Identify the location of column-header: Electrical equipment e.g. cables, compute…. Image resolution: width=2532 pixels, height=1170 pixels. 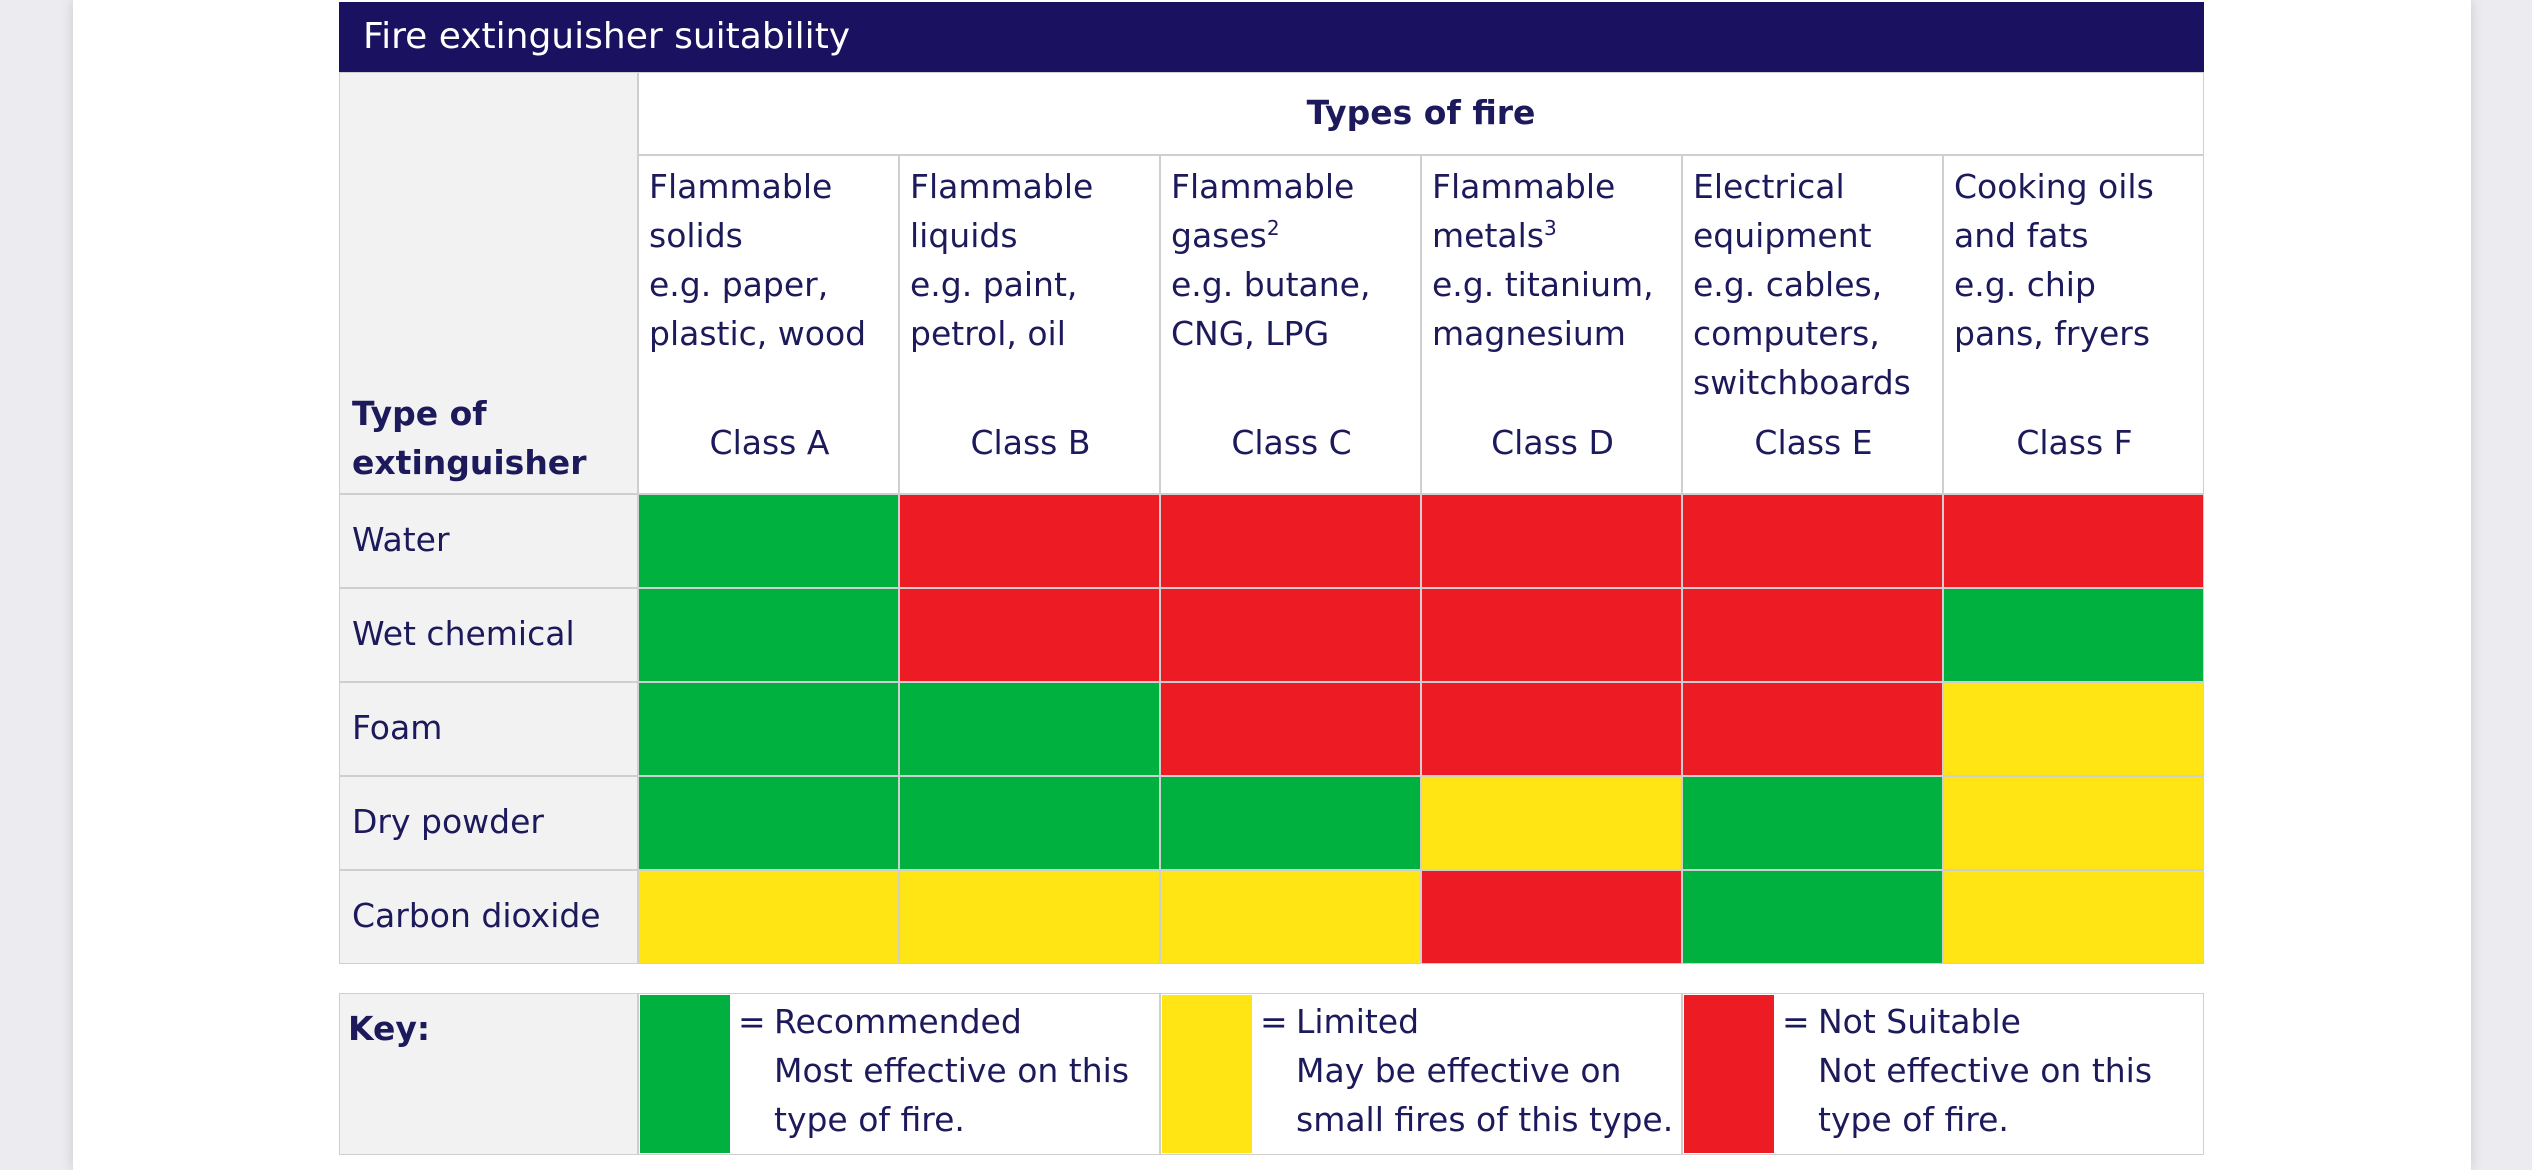
(1812, 324).